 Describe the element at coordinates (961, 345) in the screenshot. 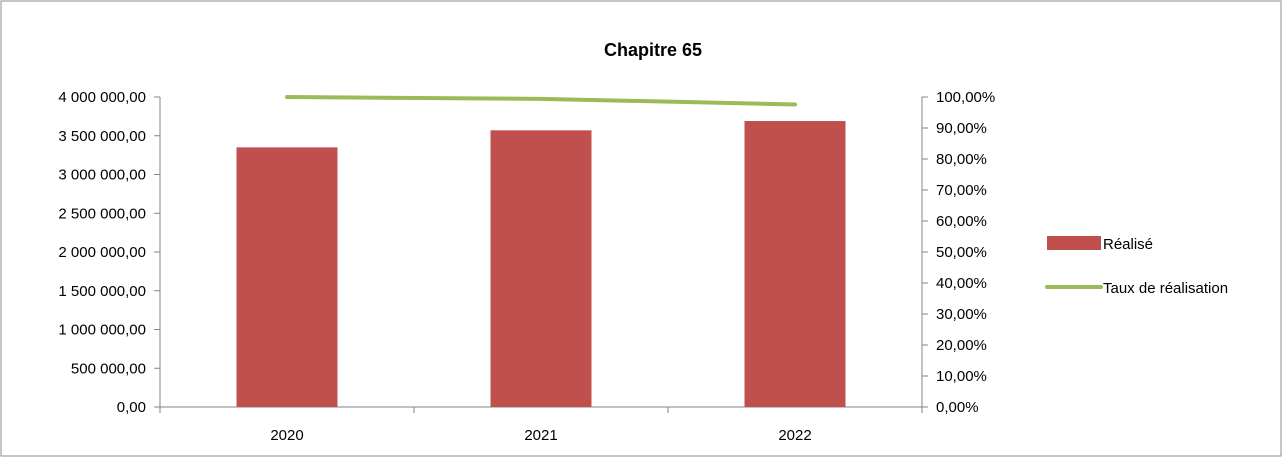

I see `right-tick-label: 20,00%` at that location.